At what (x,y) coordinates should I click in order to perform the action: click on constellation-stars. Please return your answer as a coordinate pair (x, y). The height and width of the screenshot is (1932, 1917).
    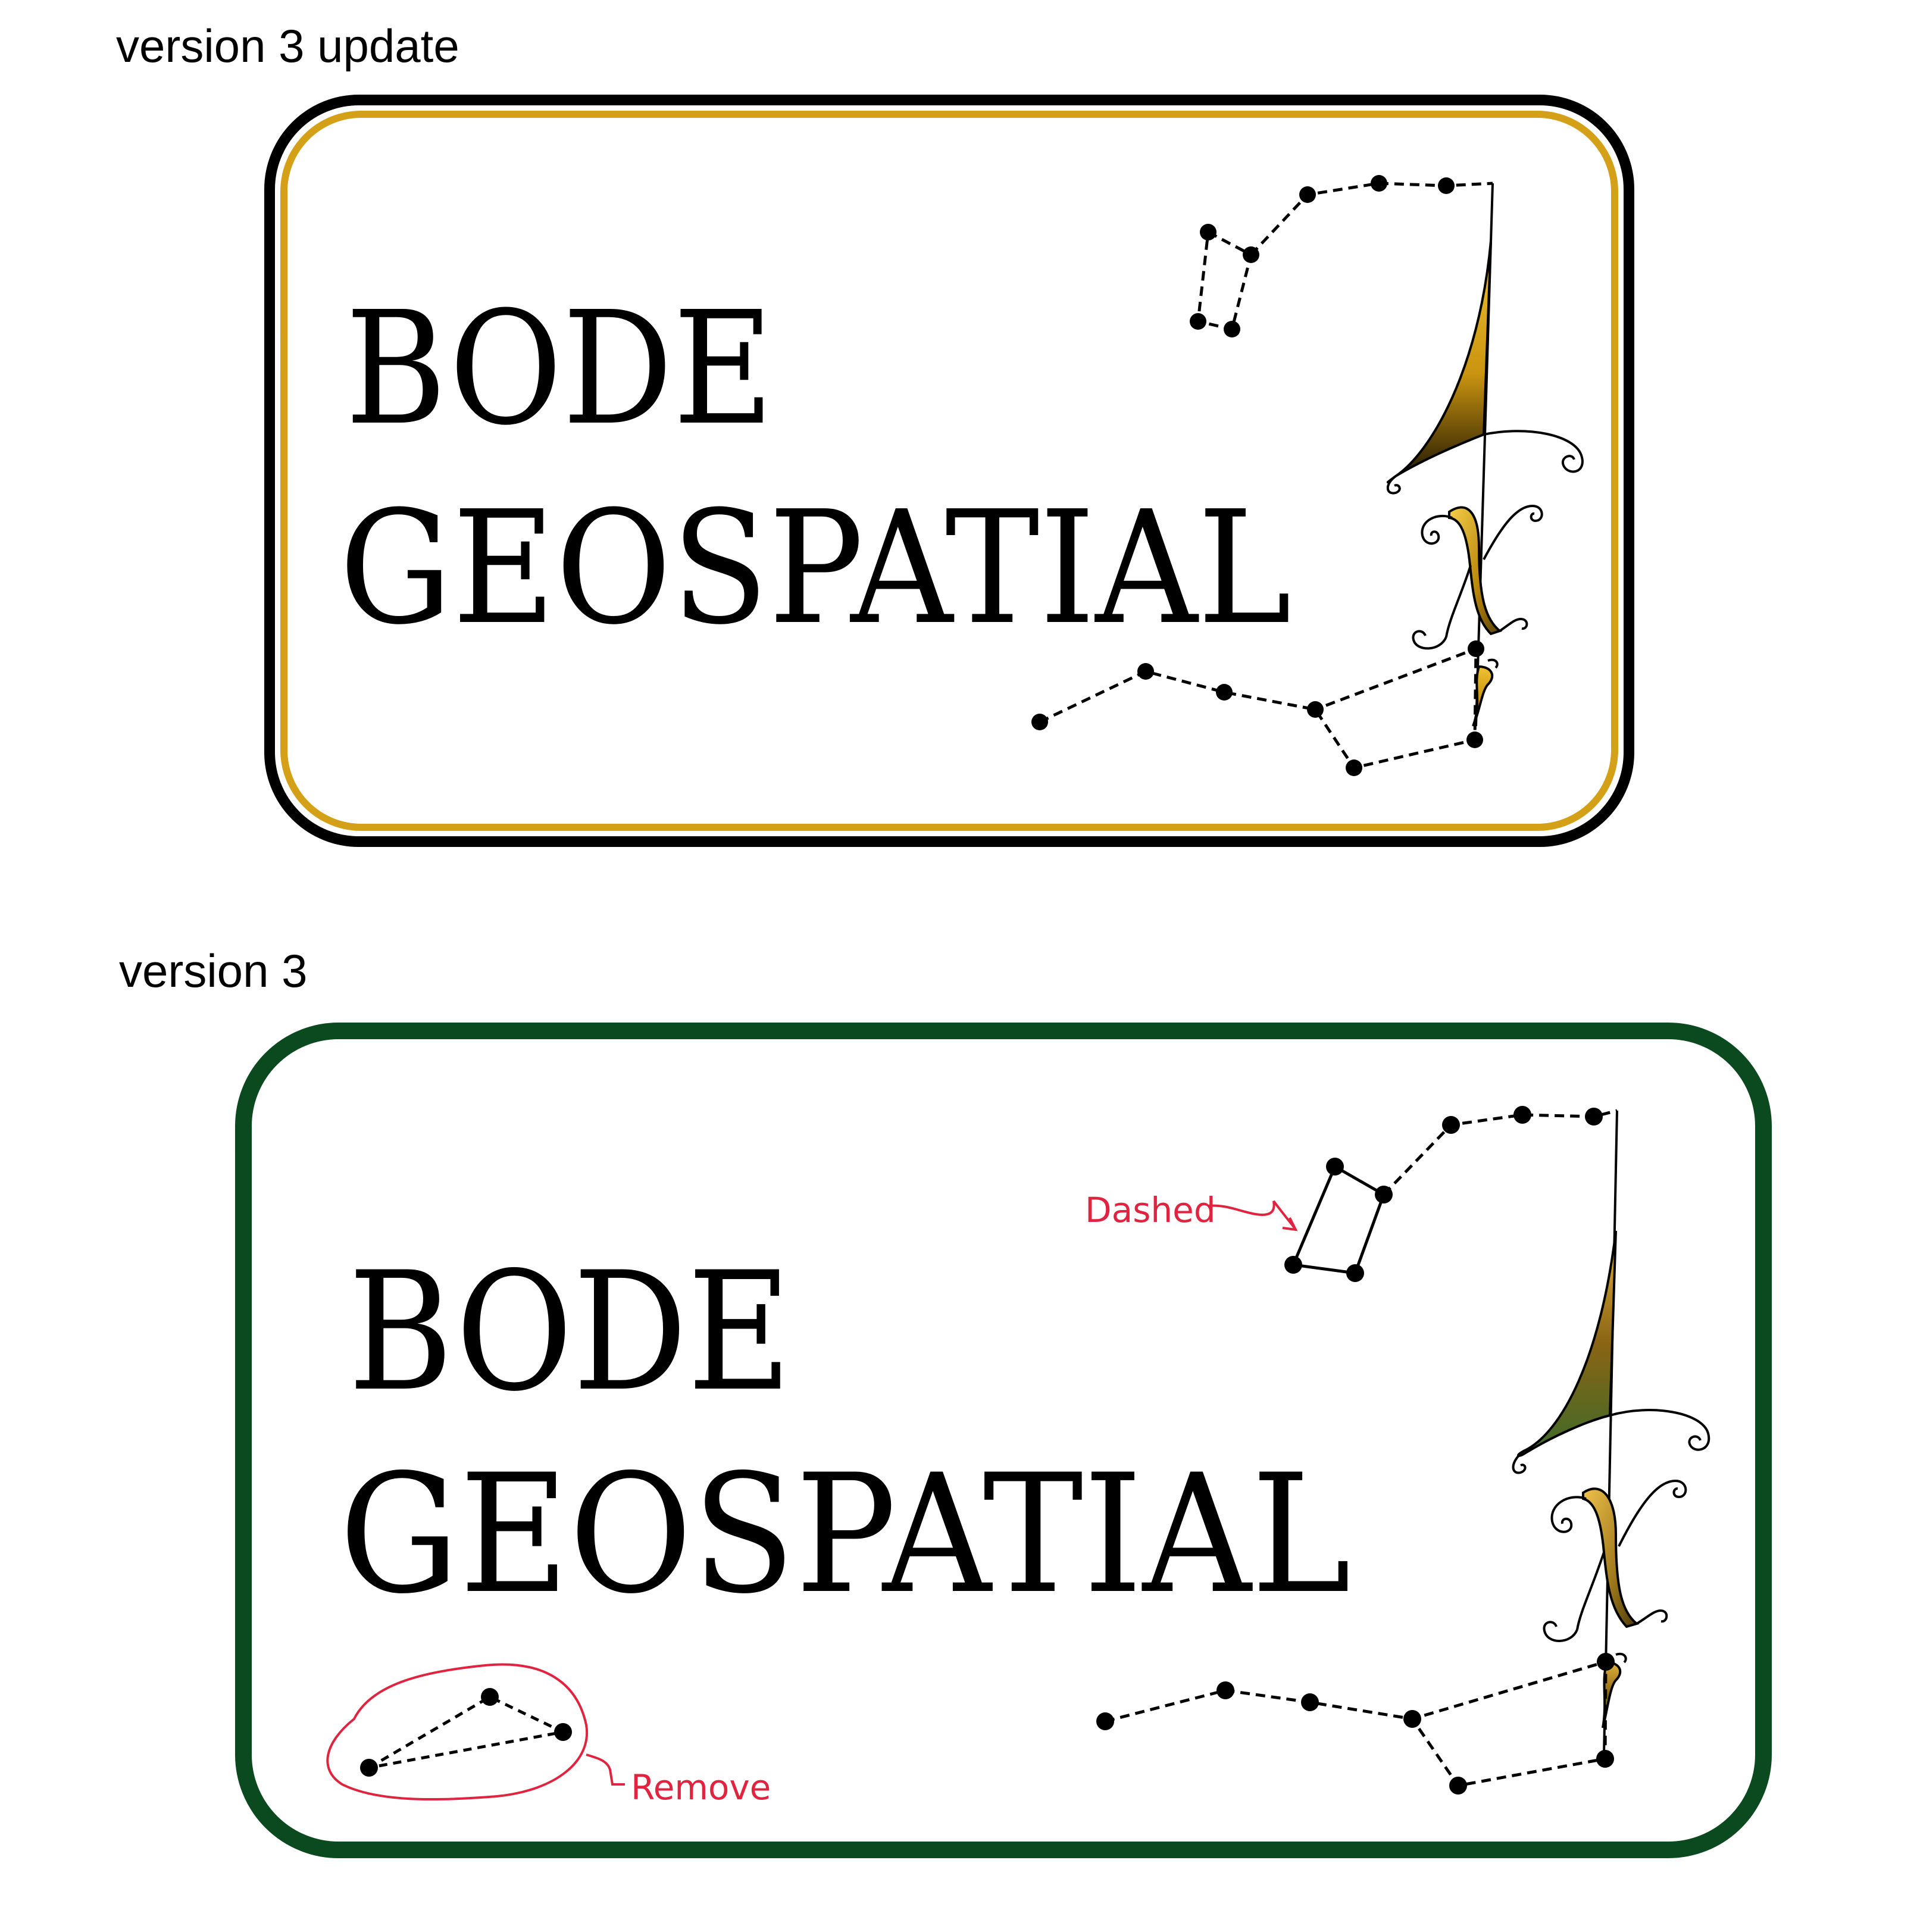
    Looking at the image, I should click on (1257, 475).